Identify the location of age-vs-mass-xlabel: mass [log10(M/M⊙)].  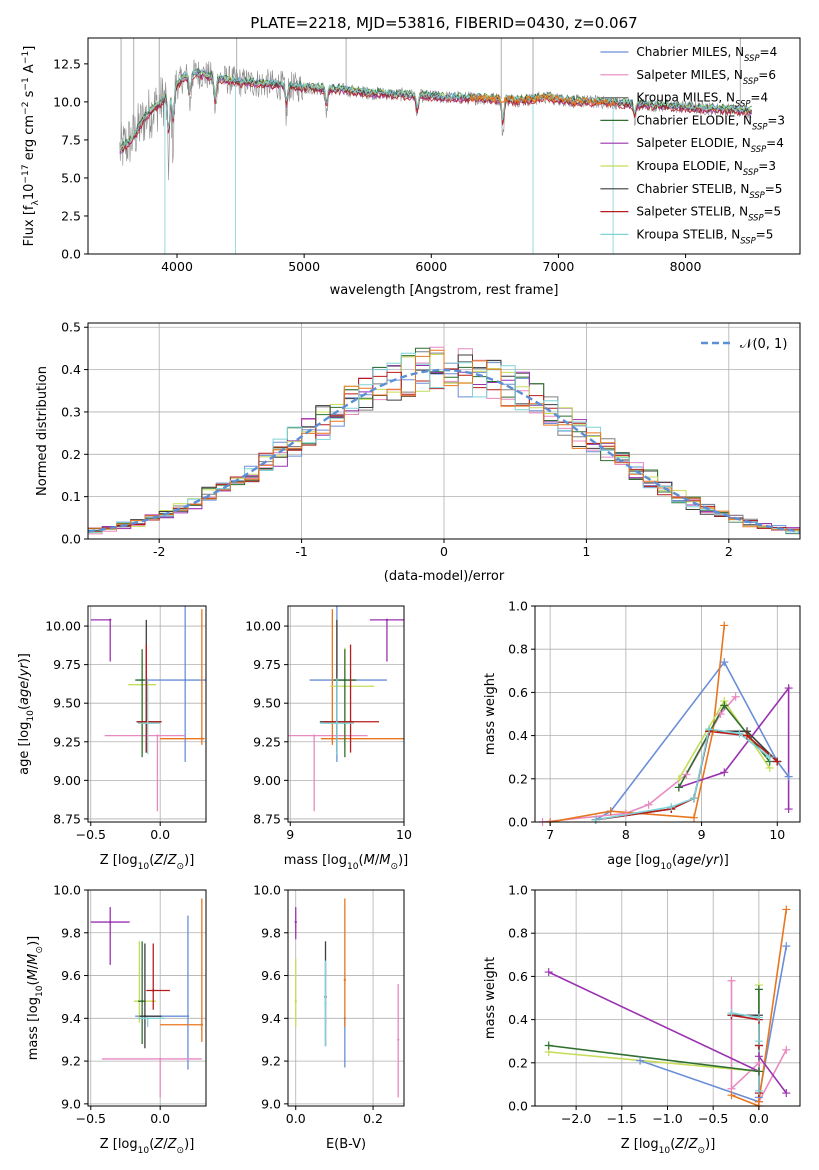
(346, 862).